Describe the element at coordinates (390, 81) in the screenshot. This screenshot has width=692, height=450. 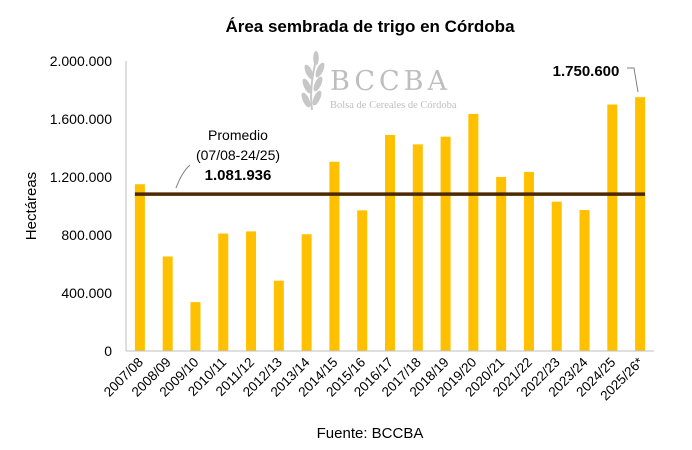
I see `watermark-name: BCCBA` at that location.